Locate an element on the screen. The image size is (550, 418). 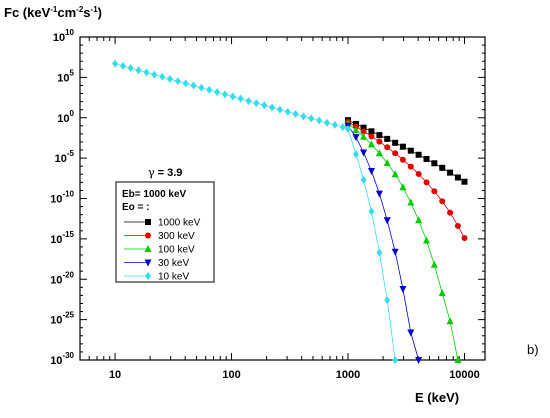
legend-label: 100 keV is located at coordinates (176, 250).